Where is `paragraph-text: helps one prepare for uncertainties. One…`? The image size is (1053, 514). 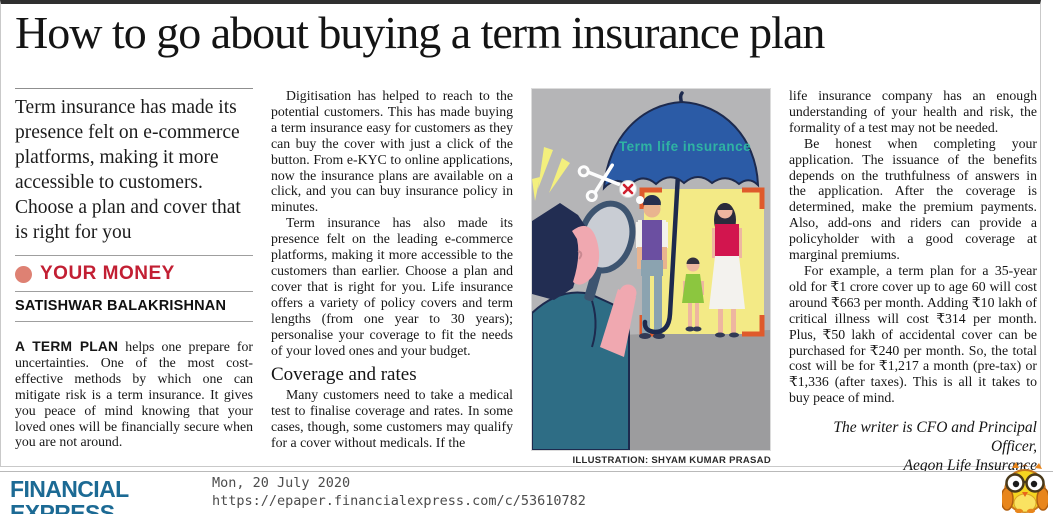
paragraph-text: helps one prepare for uncertainties. One… is located at coordinates (134, 394).